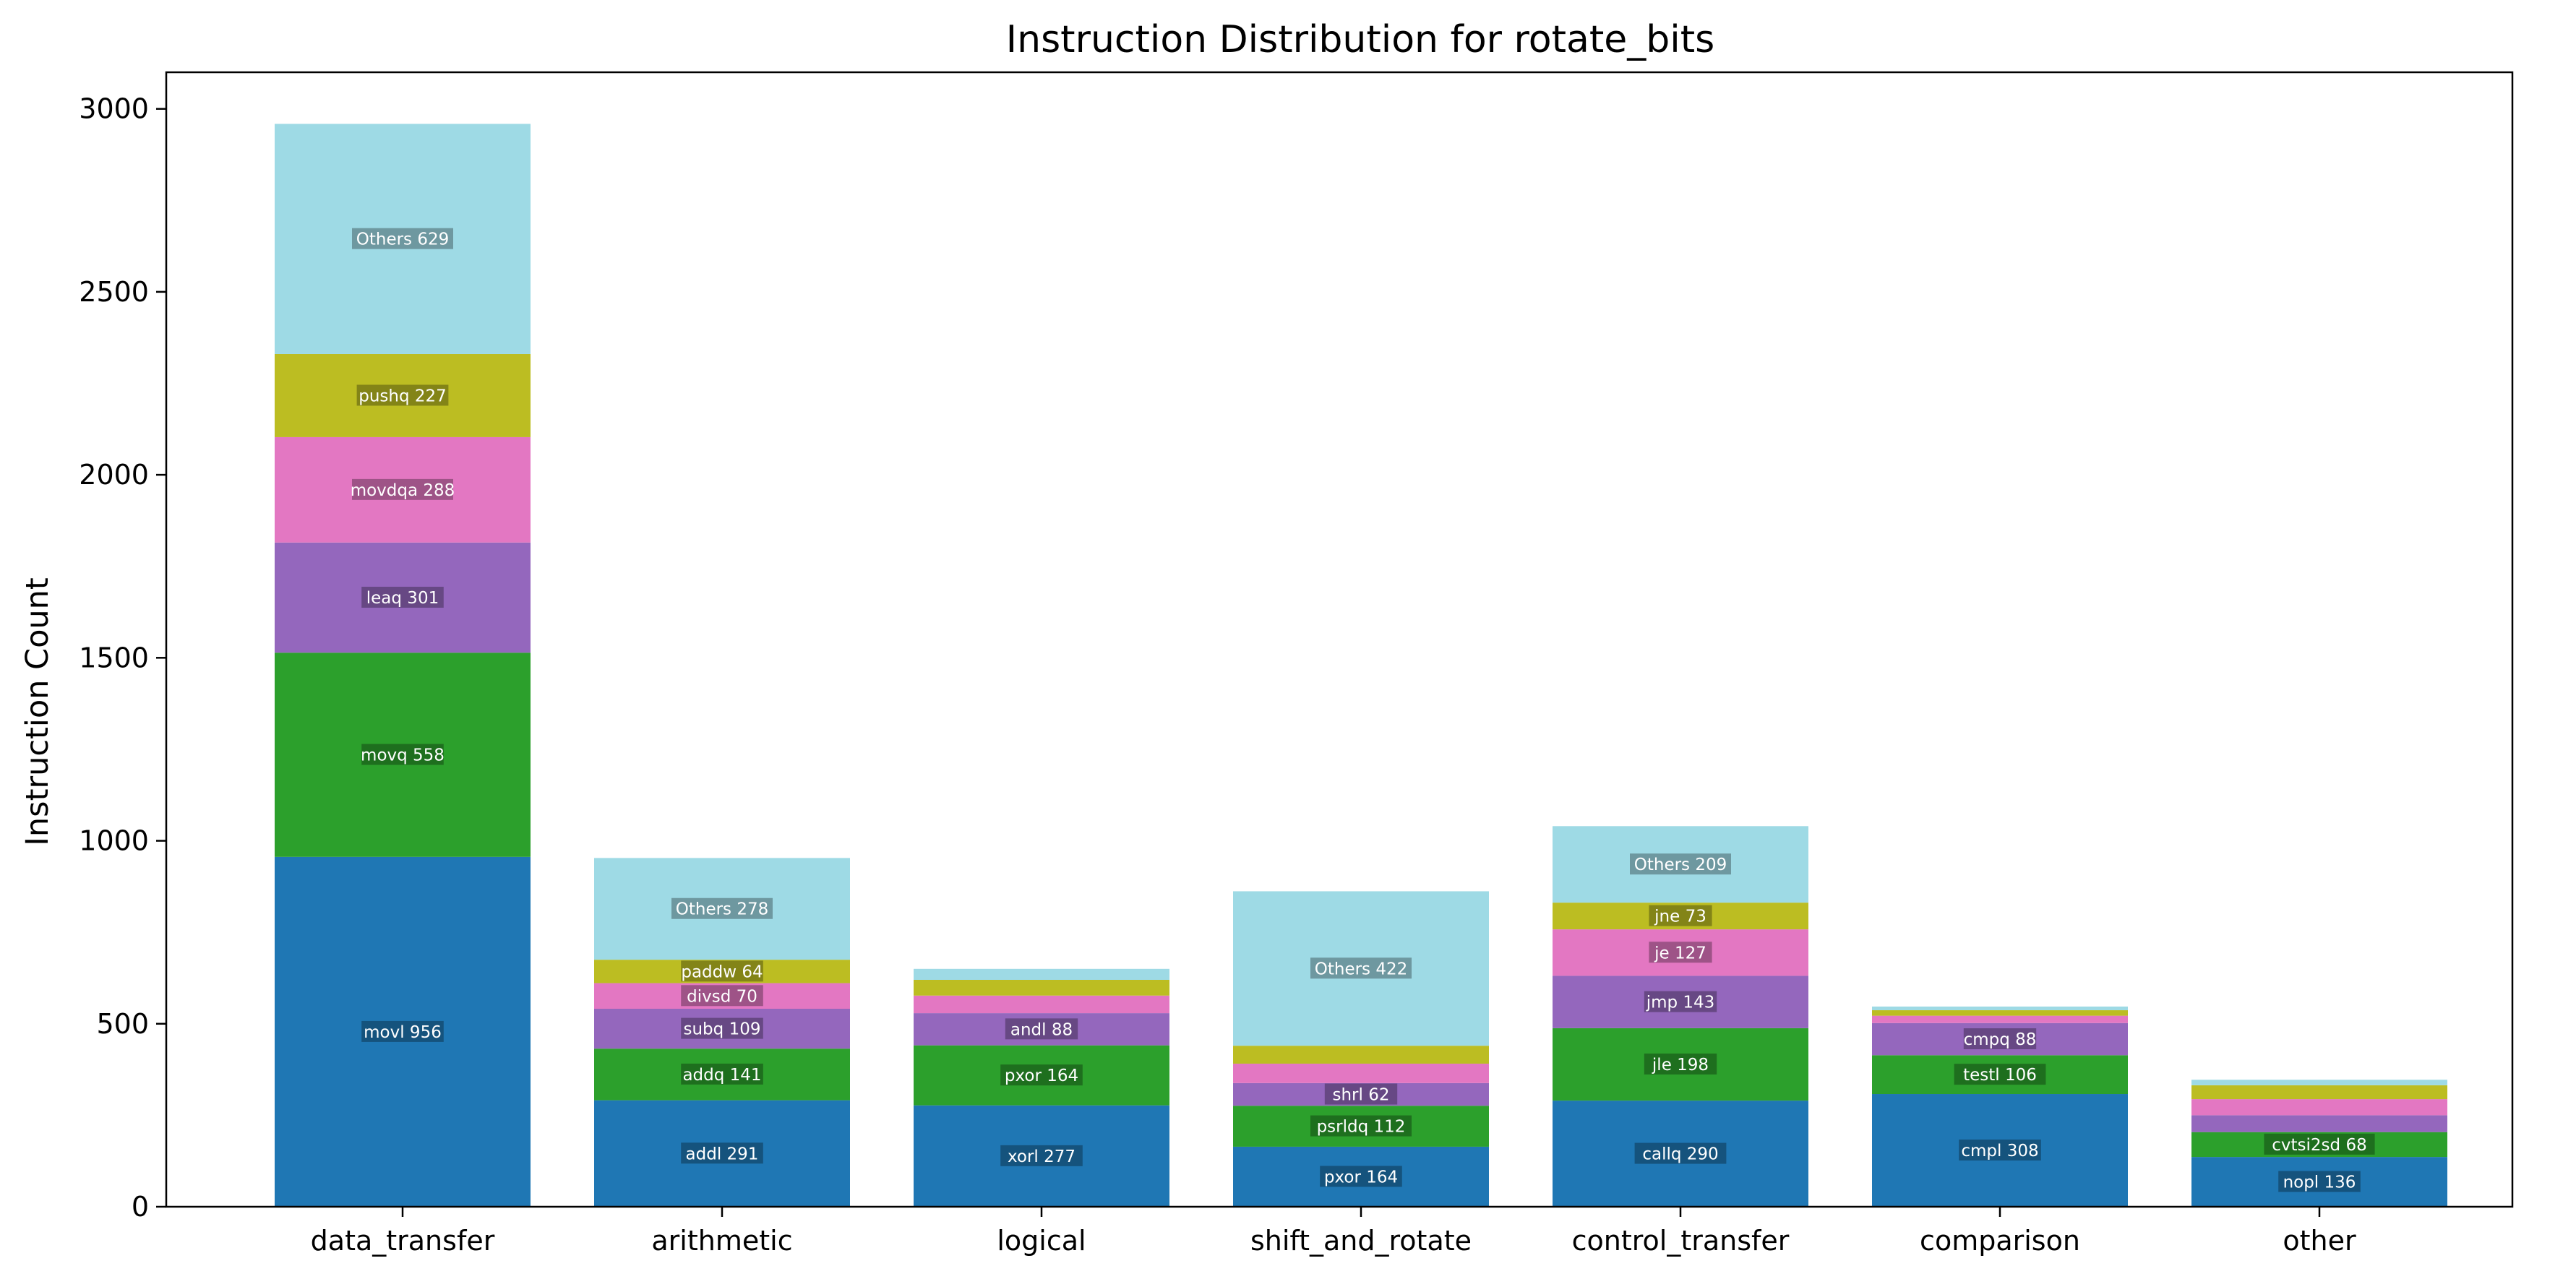 The width and height of the screenshot is (2576, 1279). Describe the element at coordinates (114, 657) in the screenshot. I see `y-tick-label: 1500` at that location.